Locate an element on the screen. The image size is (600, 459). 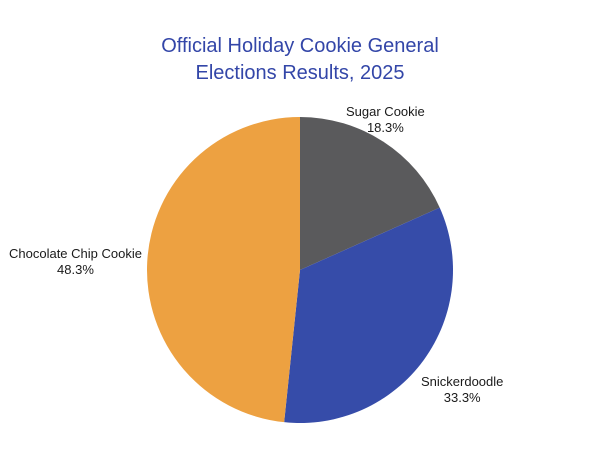
label-percent: 18.3% is located at coordinates (385, 127).